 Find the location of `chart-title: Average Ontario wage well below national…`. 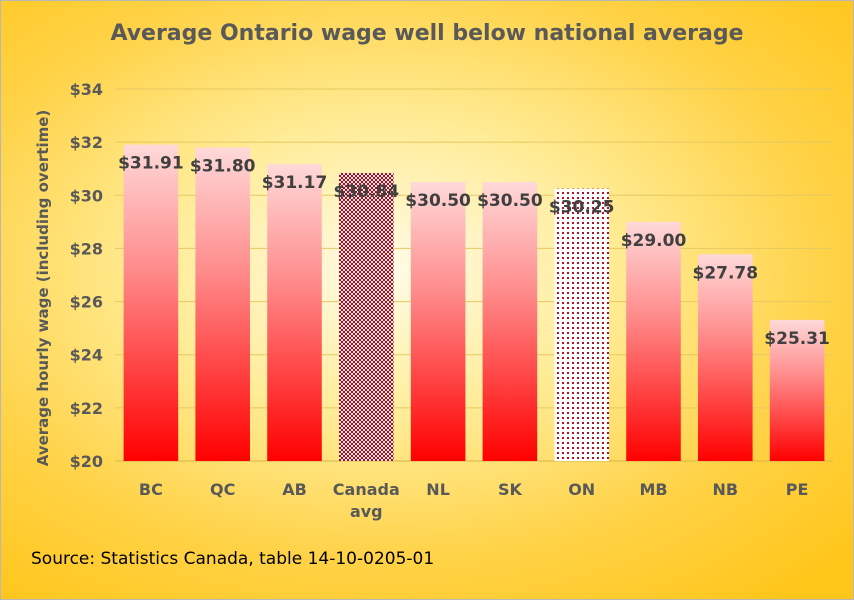

chart-title: Average Ontario wage well below national… is located at coordinates (427, 33).